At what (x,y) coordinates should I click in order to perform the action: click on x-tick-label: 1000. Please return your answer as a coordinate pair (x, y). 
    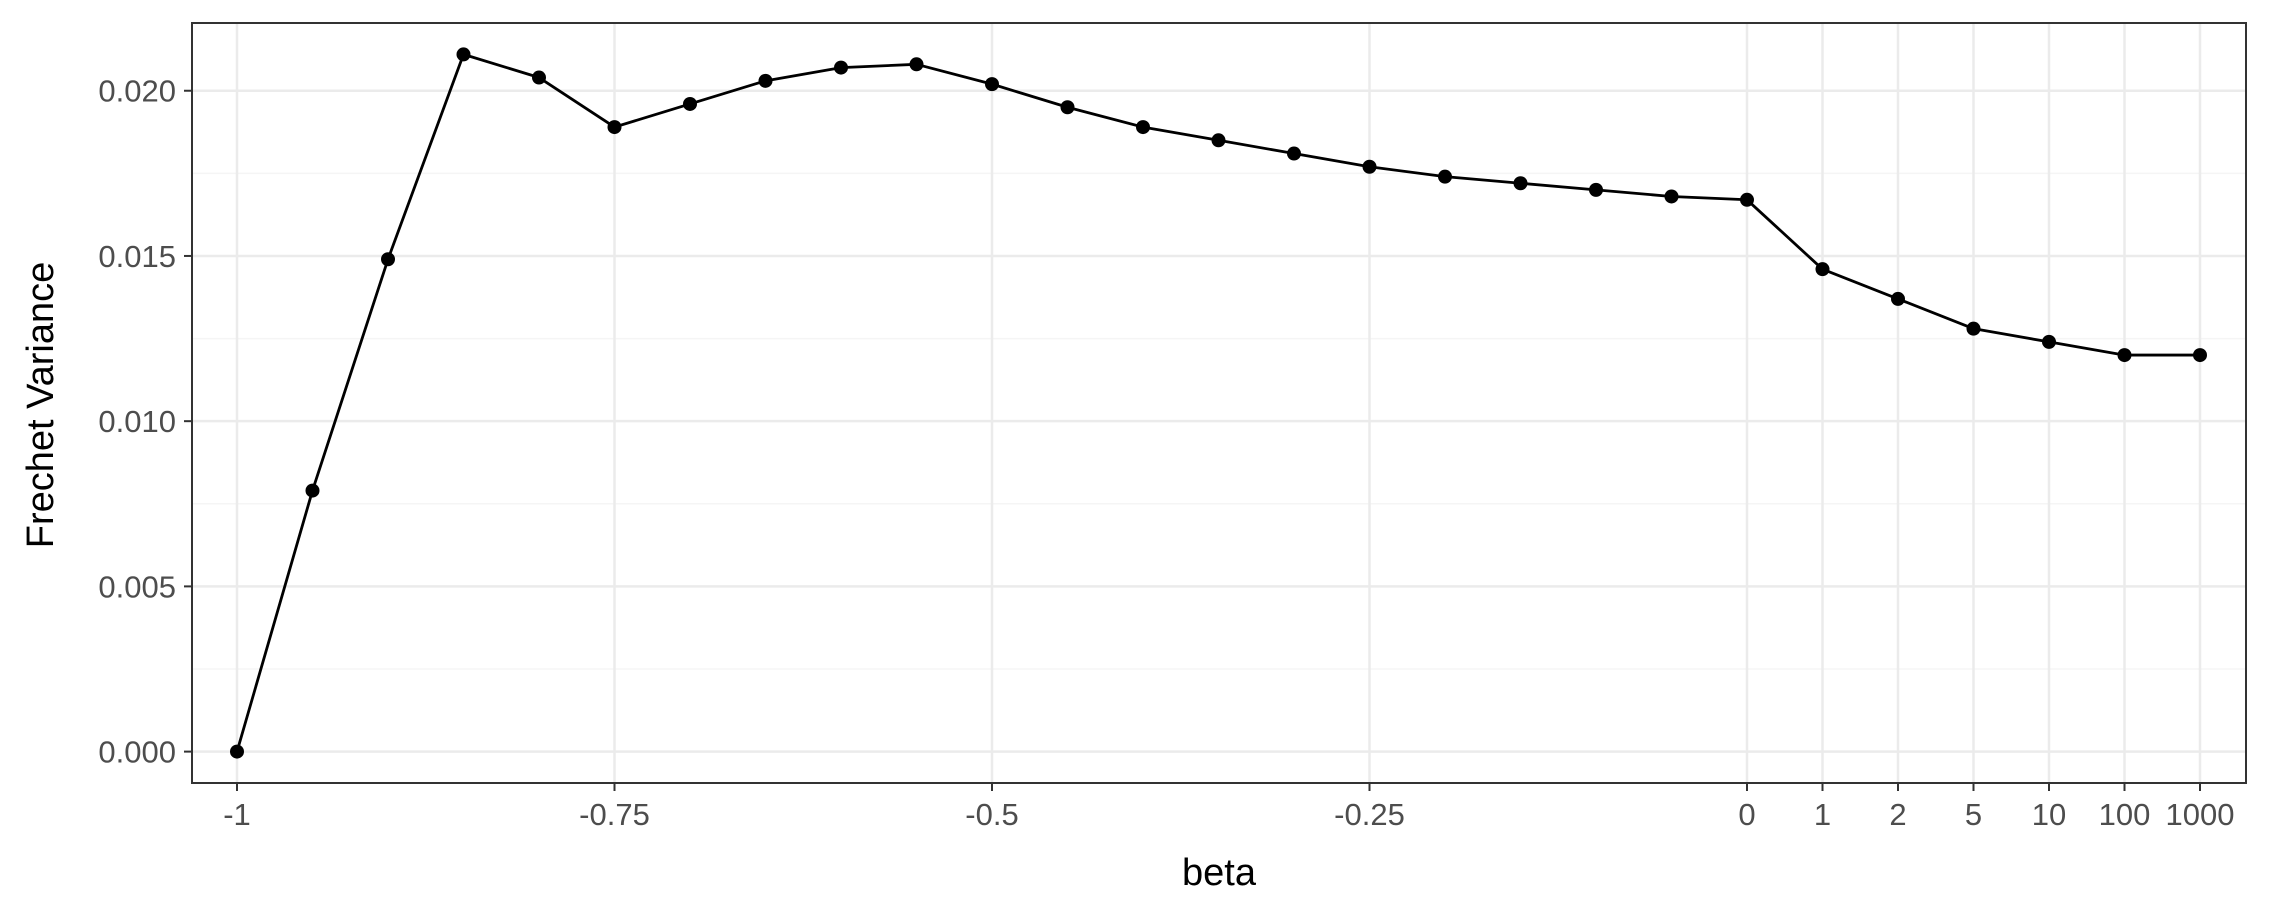
    Looking at the image, I should click on (2200, 814).